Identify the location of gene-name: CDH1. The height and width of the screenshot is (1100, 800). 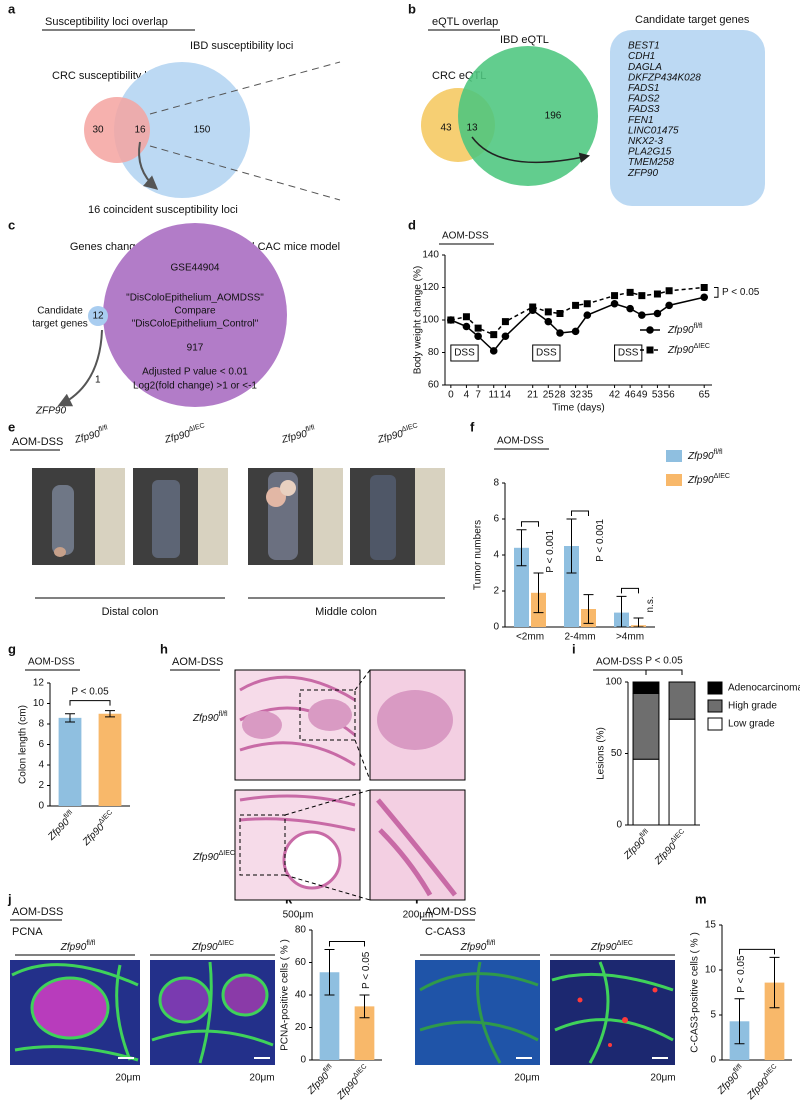
(641, 56).